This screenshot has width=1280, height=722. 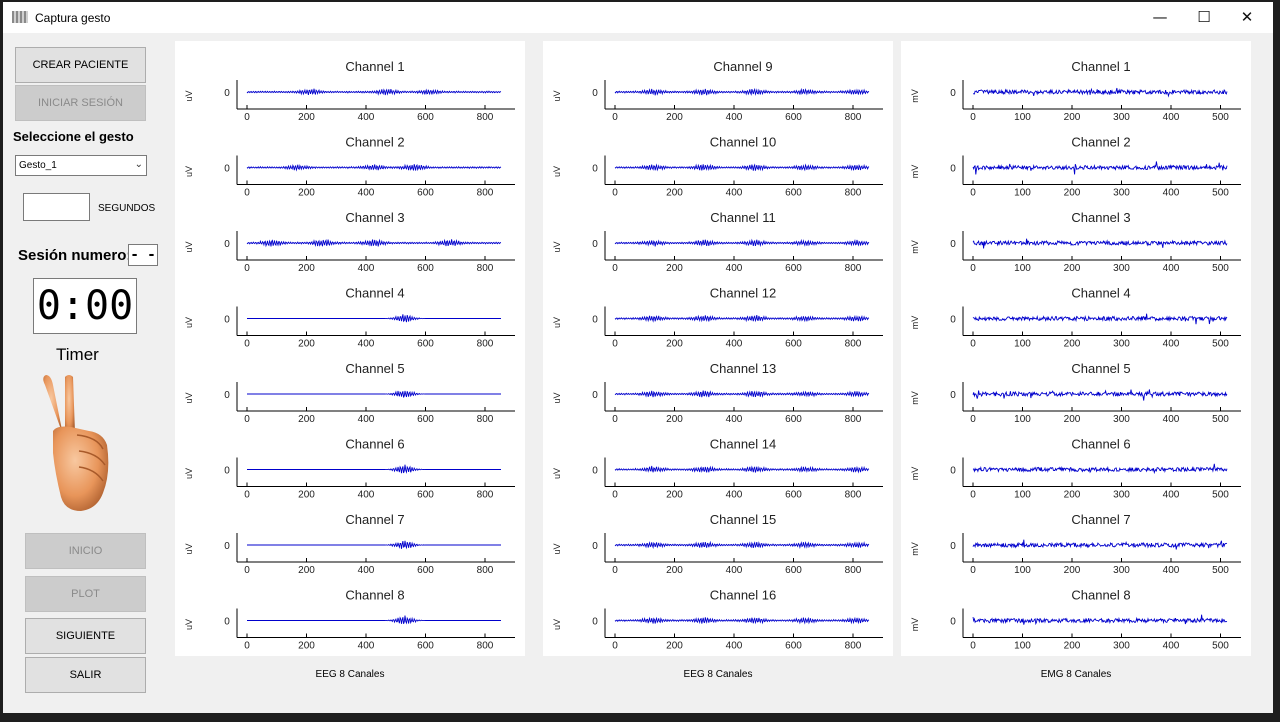 What do you see at coordinates (85, 675) in the screenshot?
I see `salir-button: SALIR` at bounding box center [85, 675].